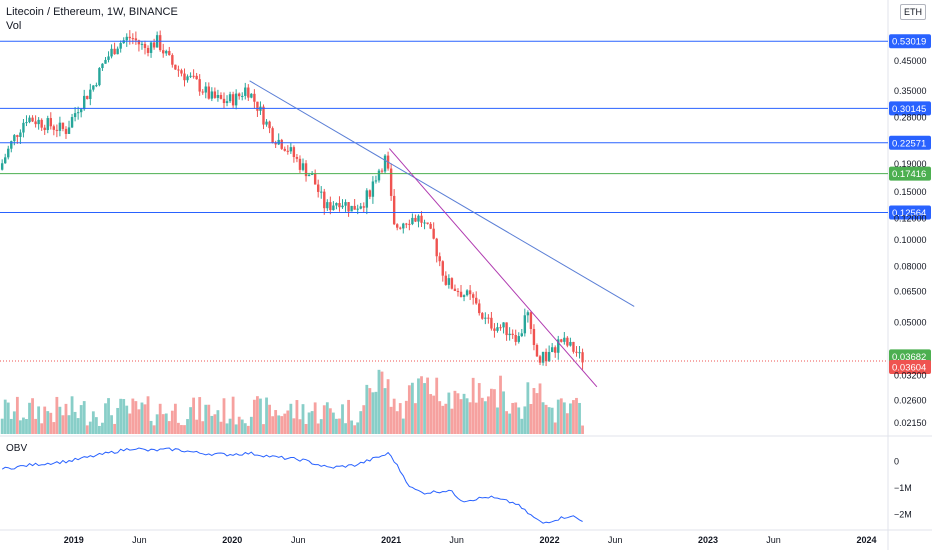 This screenshot has width=932, height=550. I want to click on price-tick-label: 0.12000, so click(910, 218).